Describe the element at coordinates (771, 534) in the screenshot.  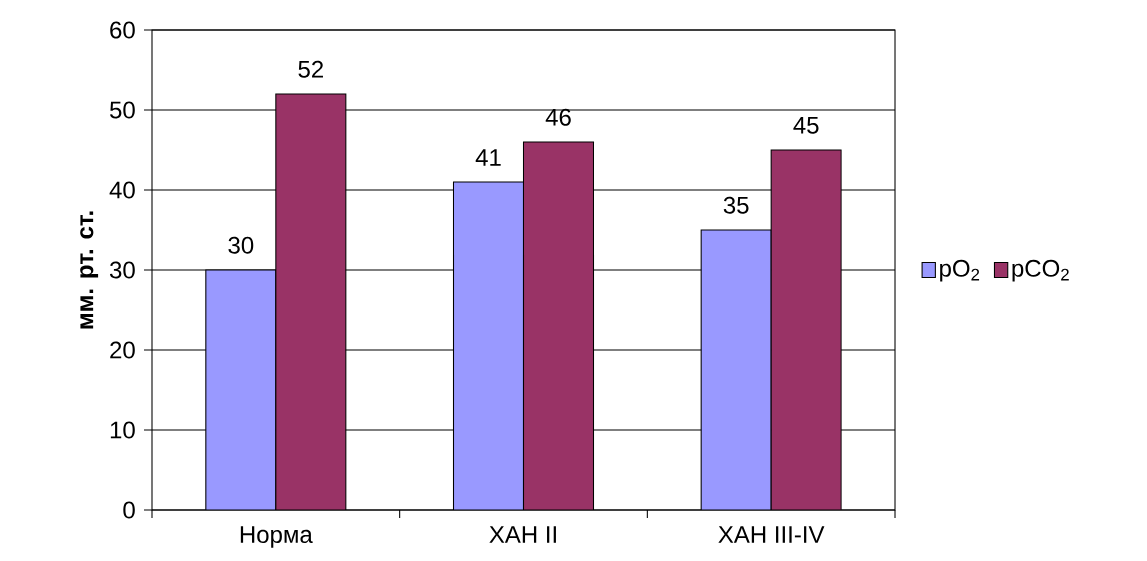
I see `x-tick-label: ХАН III-IV` at that location.